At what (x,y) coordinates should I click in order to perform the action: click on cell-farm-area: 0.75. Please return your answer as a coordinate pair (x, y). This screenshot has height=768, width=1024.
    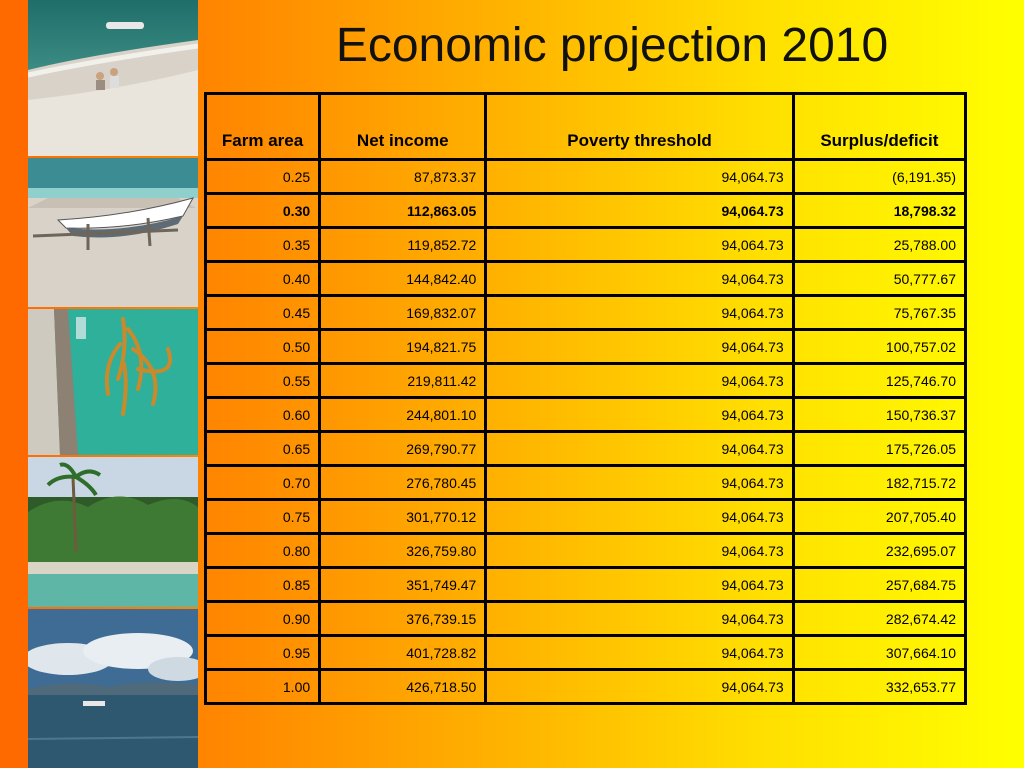
    Looking at the image, I should click on (262, 516).